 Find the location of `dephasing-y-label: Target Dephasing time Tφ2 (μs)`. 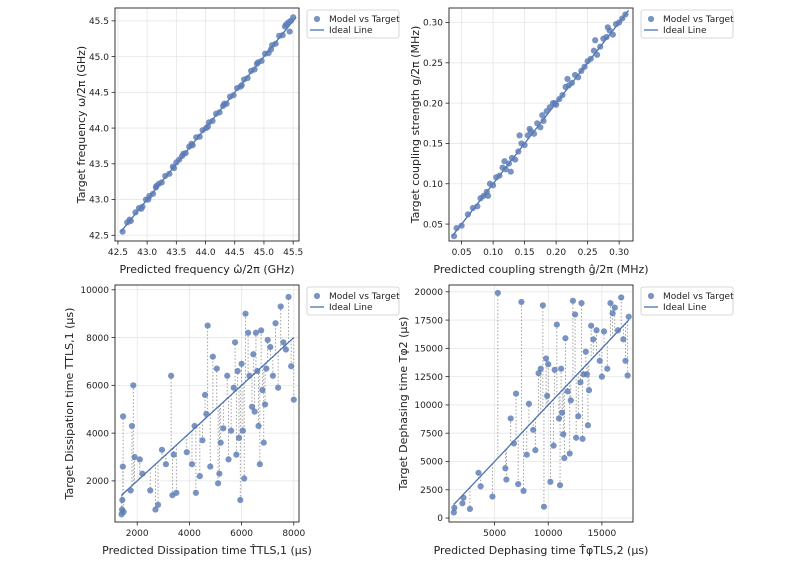

dephasing-y-label: Target Dephasing time Tφ2 (μs) is located at coordinates (403, 404).